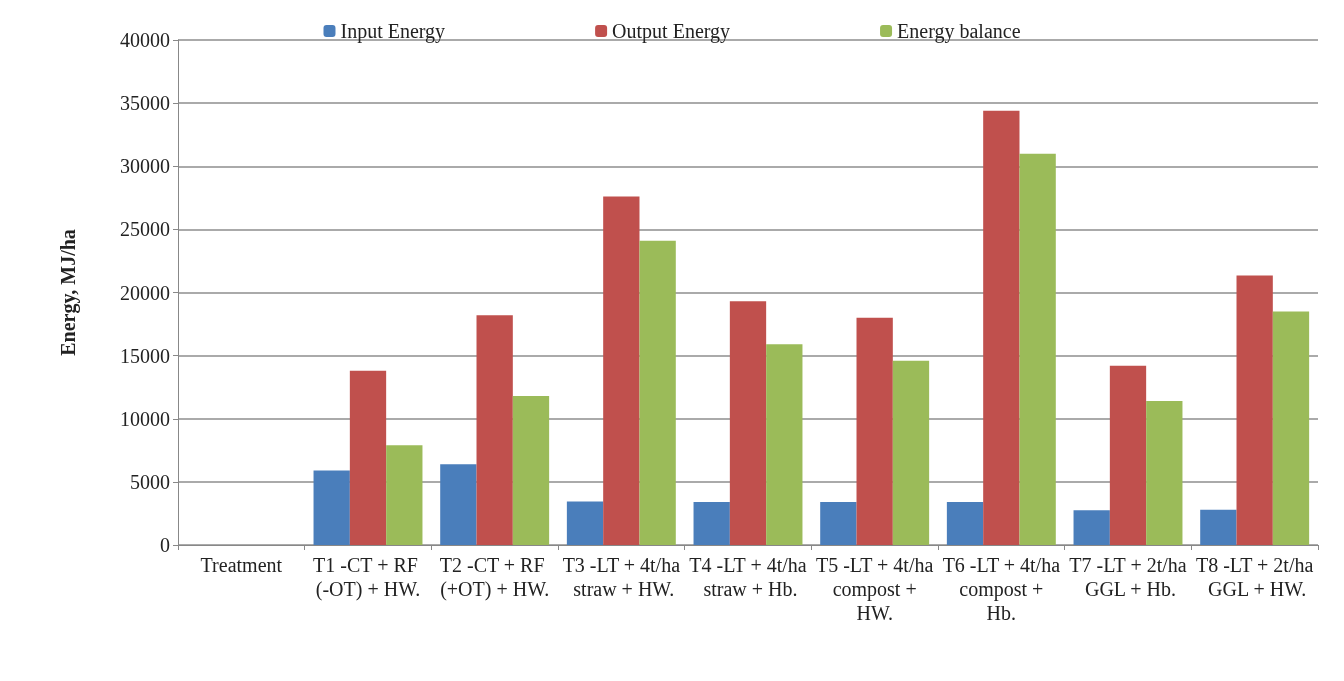  I want to click on y-tick-label: 35000, so click(145, 103).